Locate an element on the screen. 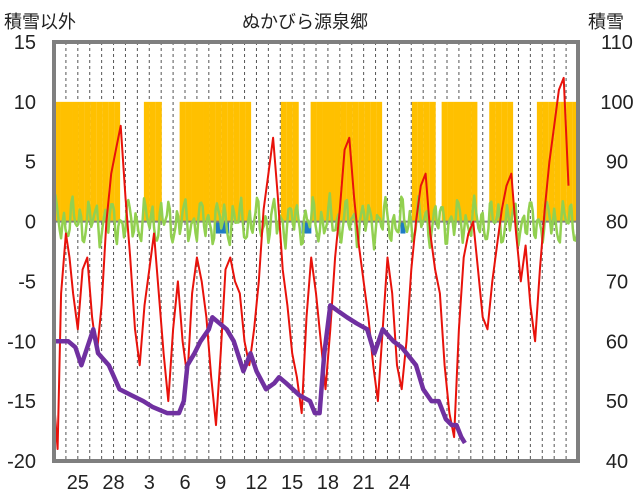  x-tick-label: 28 is located at coordinates (113, 483).